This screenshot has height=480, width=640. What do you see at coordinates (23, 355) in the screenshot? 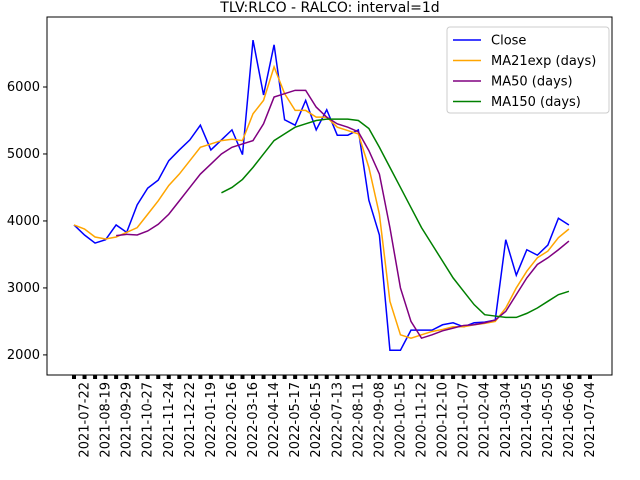
I see `y-tick-label: 2000` at bounding box center [23, 355].